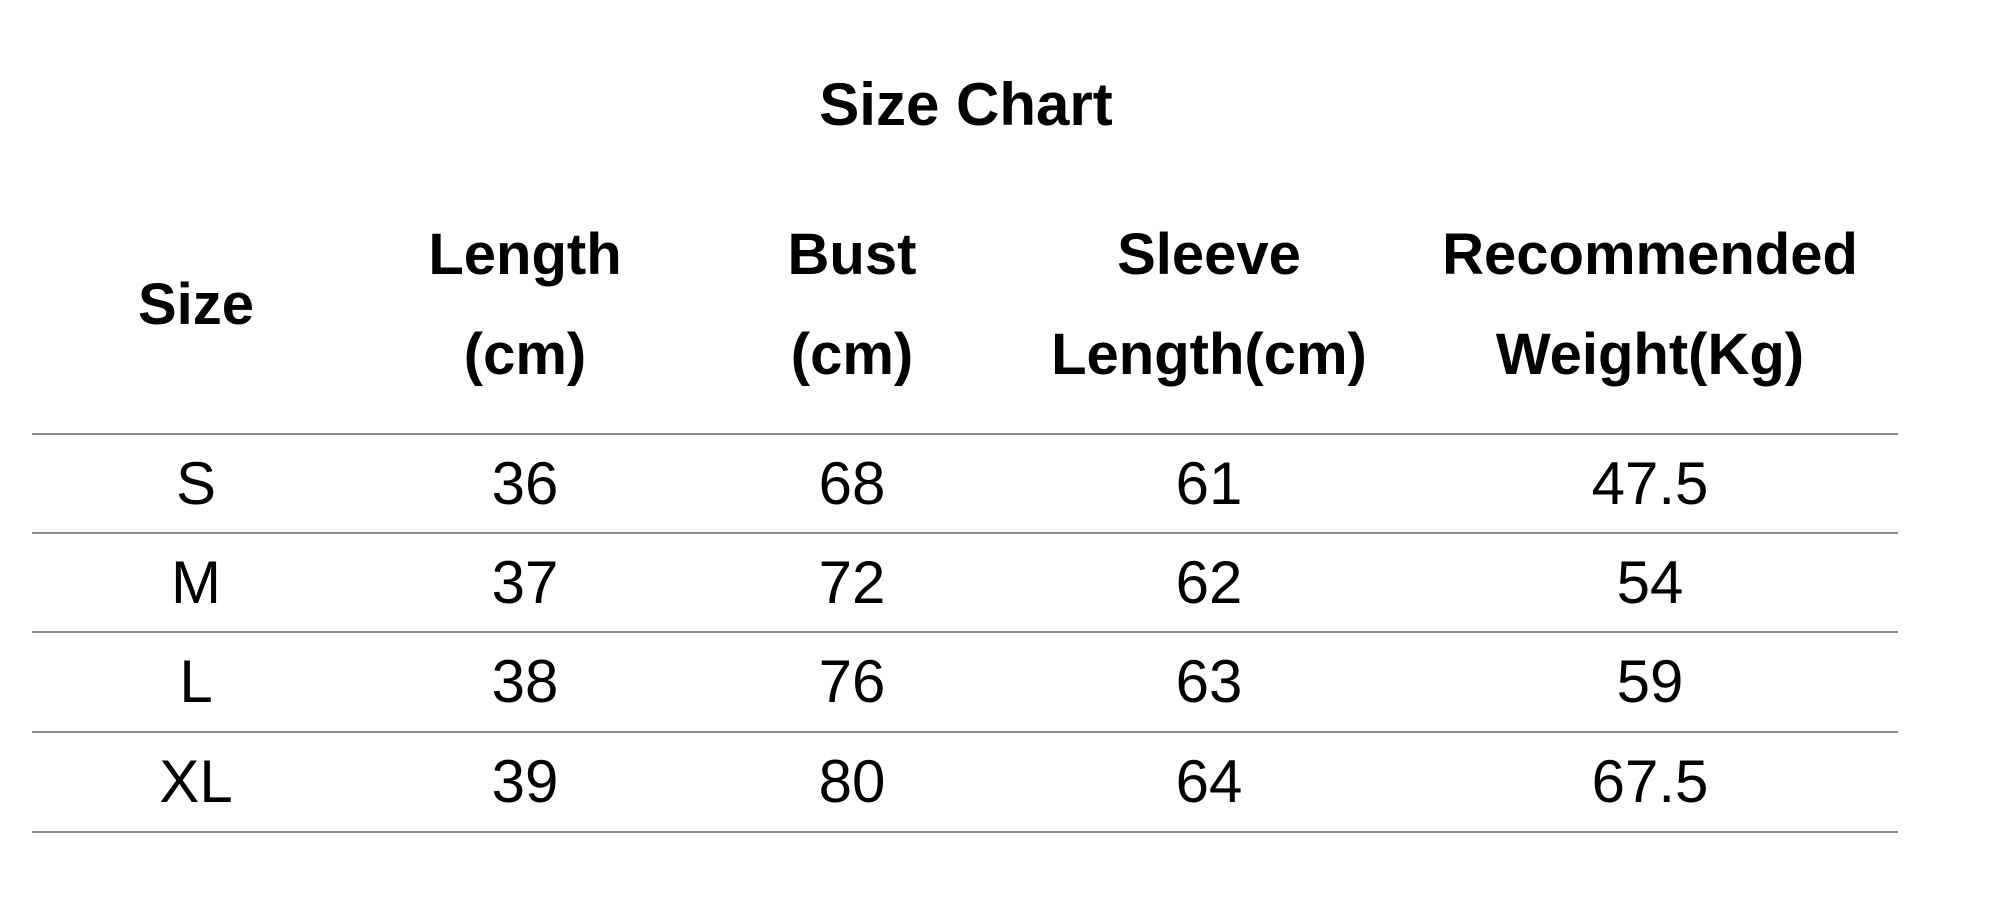  I want to click on column-header: Size, so click(203, 305).